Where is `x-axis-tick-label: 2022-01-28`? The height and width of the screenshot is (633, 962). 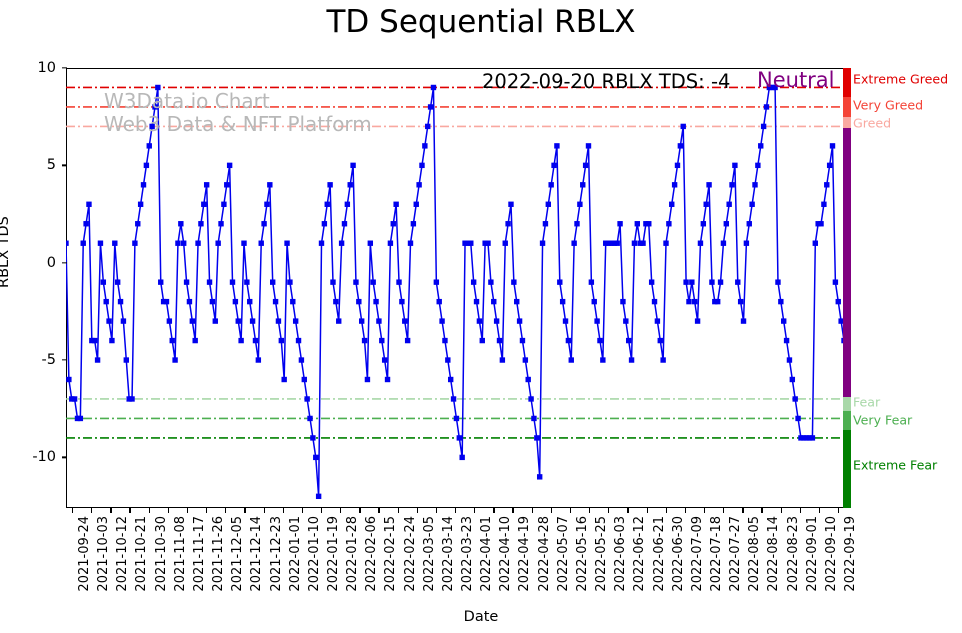 x-axis-tick-label: 2022-01-28 is located at coordinates (353, 554).